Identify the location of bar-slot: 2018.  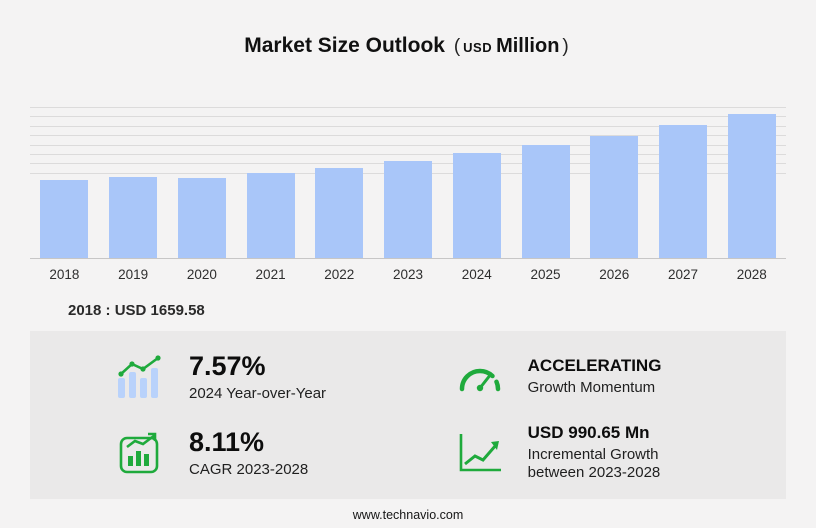
(64, 195).